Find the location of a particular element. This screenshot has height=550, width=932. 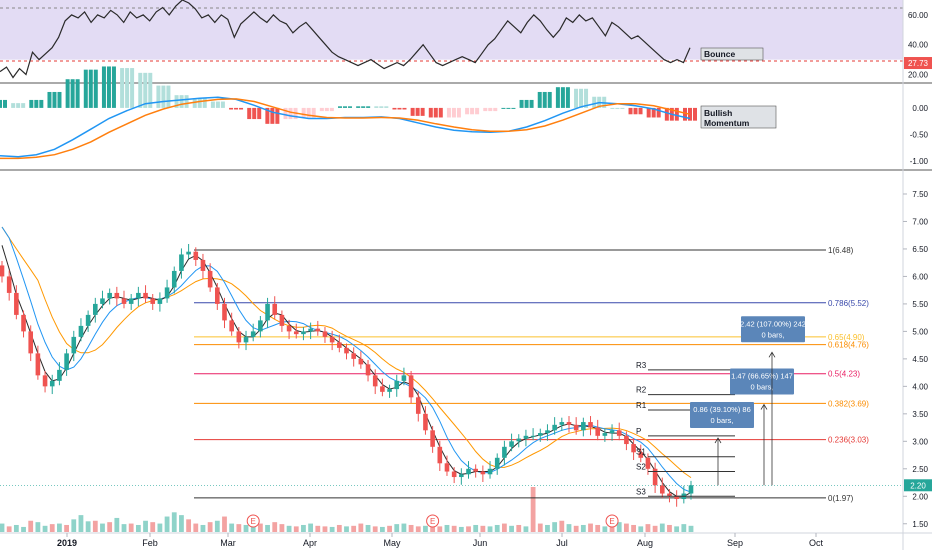

pivot-points: R3 R2 R1 P S1 S2 S3 is located at coordinates (685, 429).